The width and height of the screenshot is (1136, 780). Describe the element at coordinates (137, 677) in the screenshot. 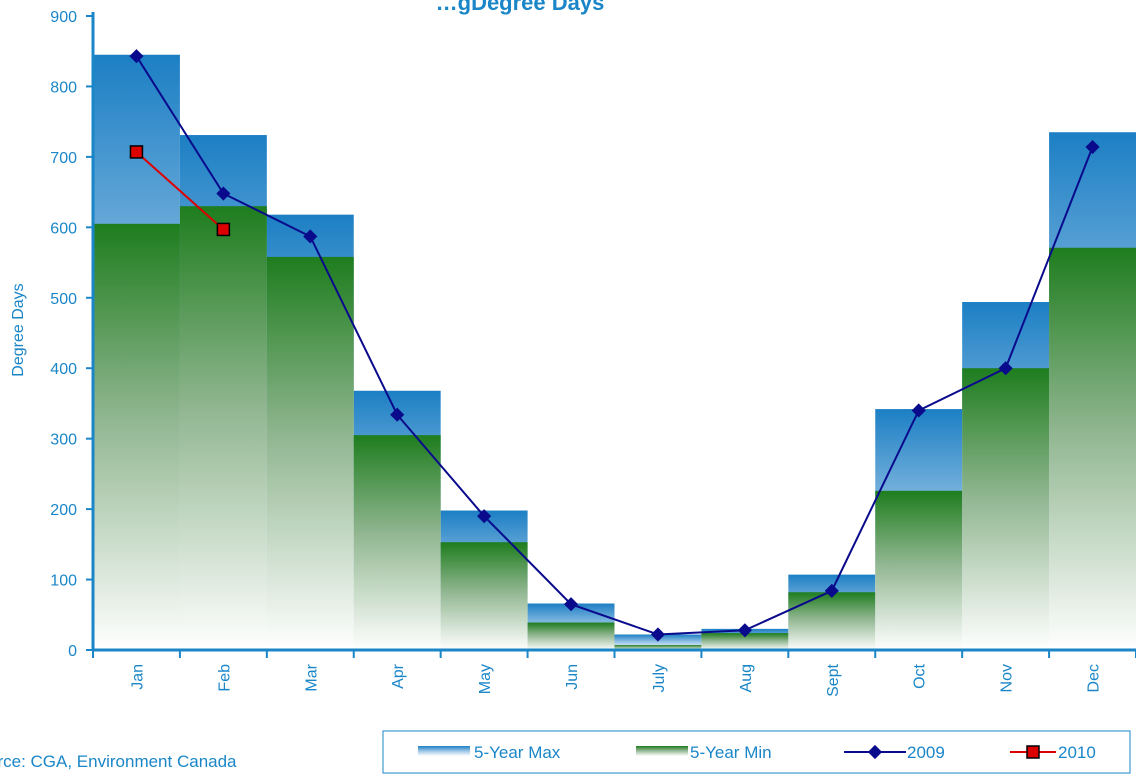

I see `x-tick-label: Jan` at that location.